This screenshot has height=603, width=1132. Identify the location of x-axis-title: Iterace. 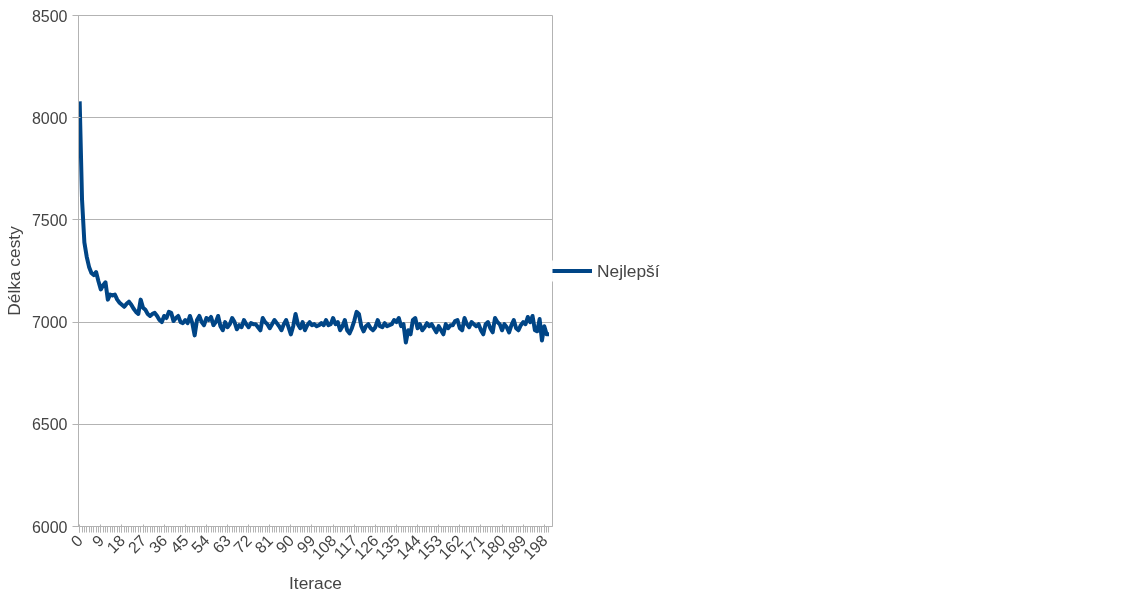
(315, 582).